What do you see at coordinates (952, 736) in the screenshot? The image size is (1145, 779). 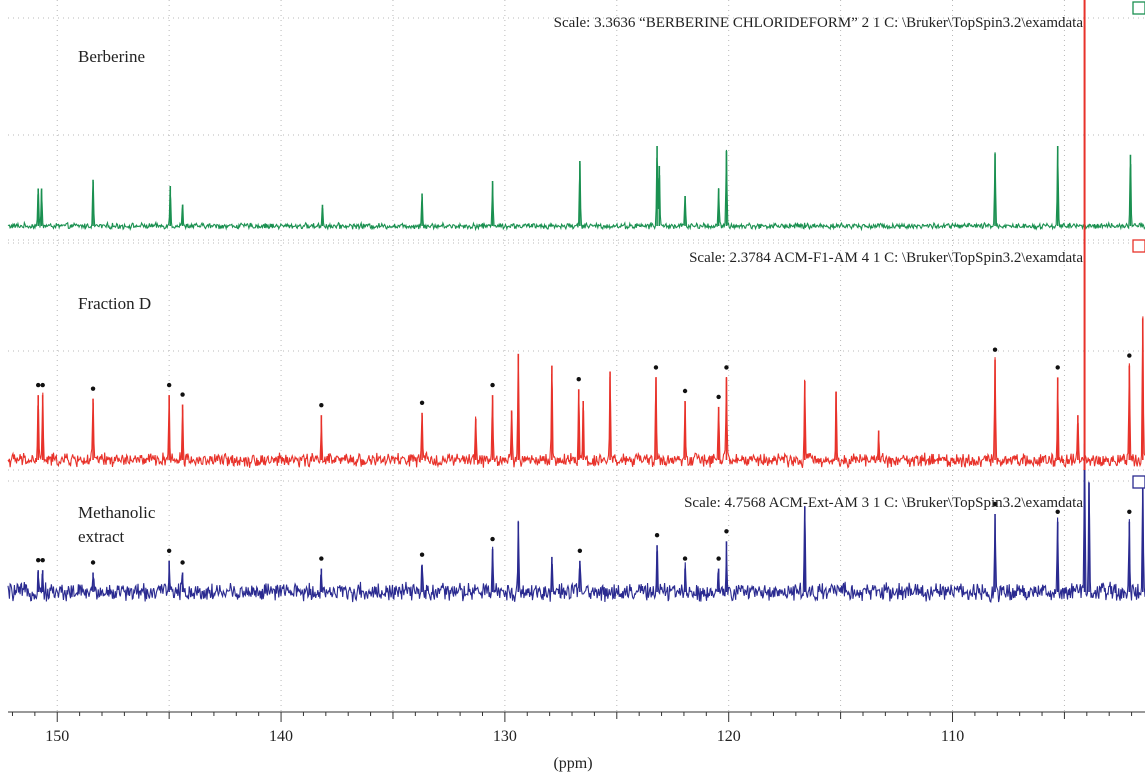 I see `x-tick-label: 110` at bounding box center [952, 736].